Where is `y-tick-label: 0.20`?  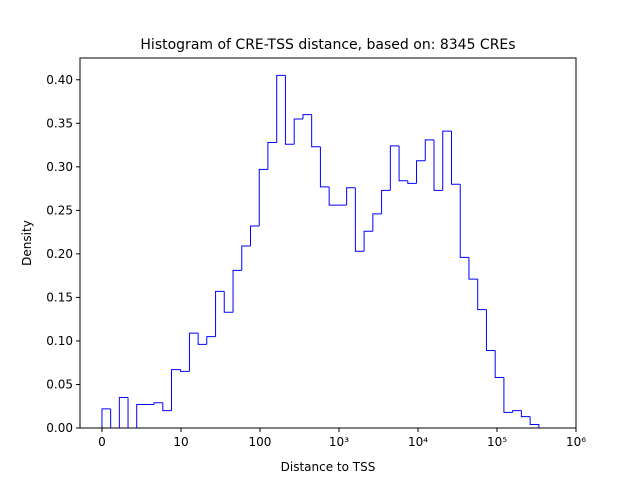
y-tick-label: 0.20 is located at coordinates (59, 254).